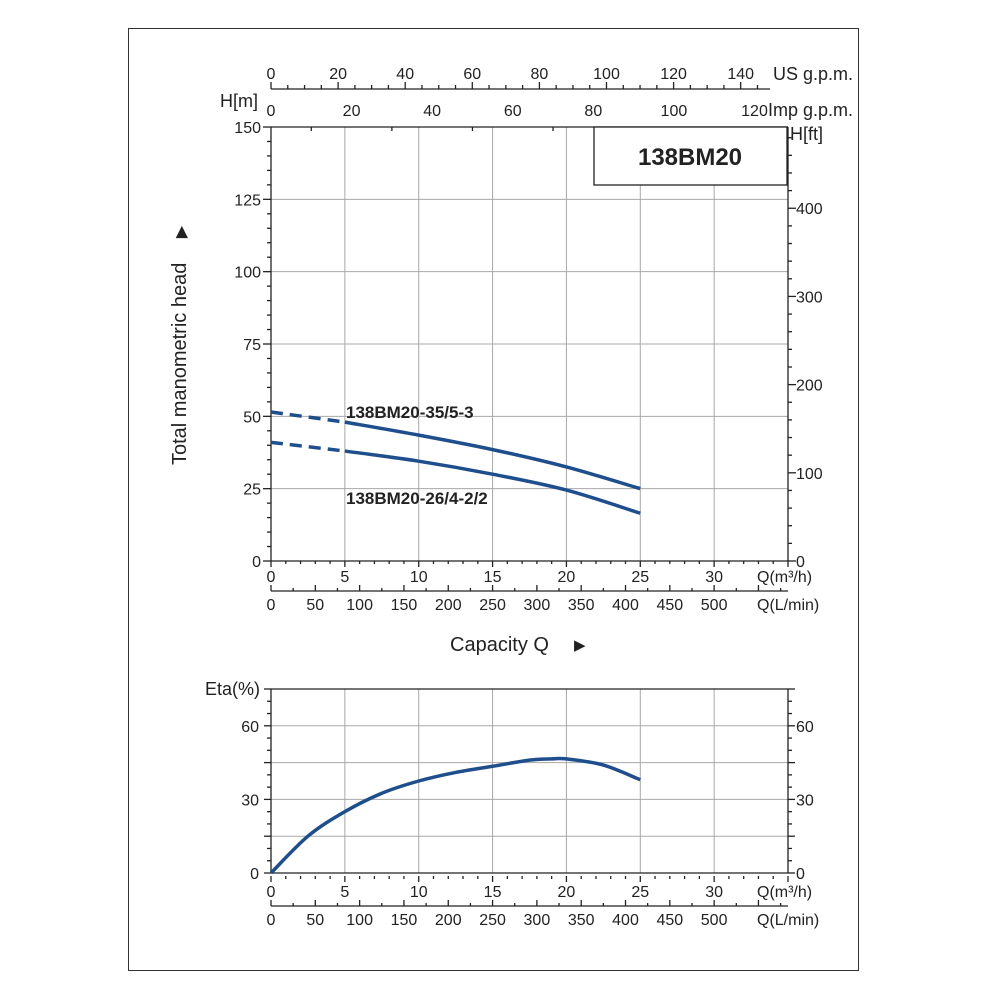  Describe the element at coordinates (740, 74) in the screenshot. I see `us-gpm-tick-label: 140` at that location.